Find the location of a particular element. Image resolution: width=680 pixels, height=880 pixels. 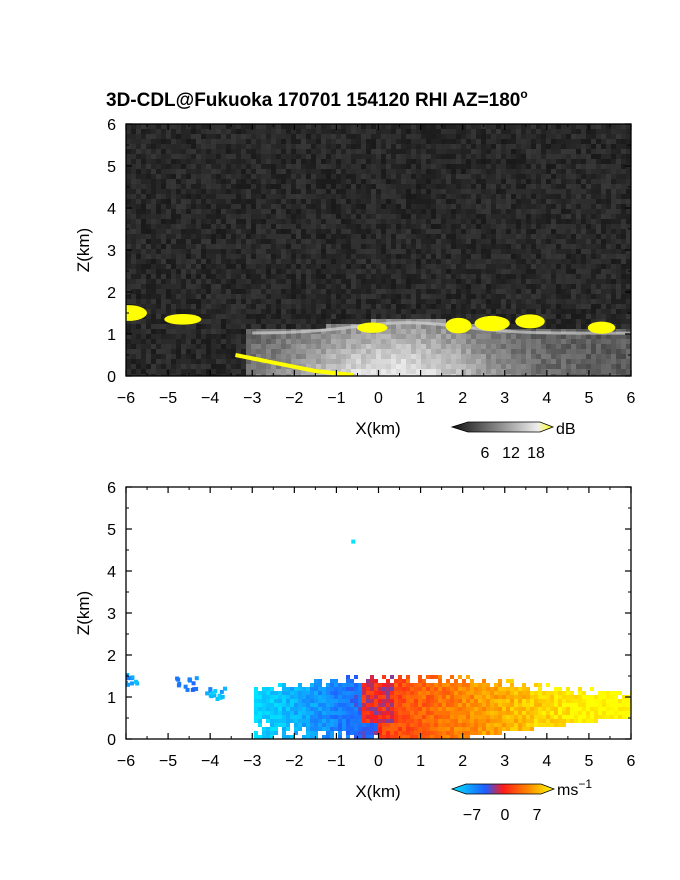

degree-symbol: o is located at coordinates (523, 94).